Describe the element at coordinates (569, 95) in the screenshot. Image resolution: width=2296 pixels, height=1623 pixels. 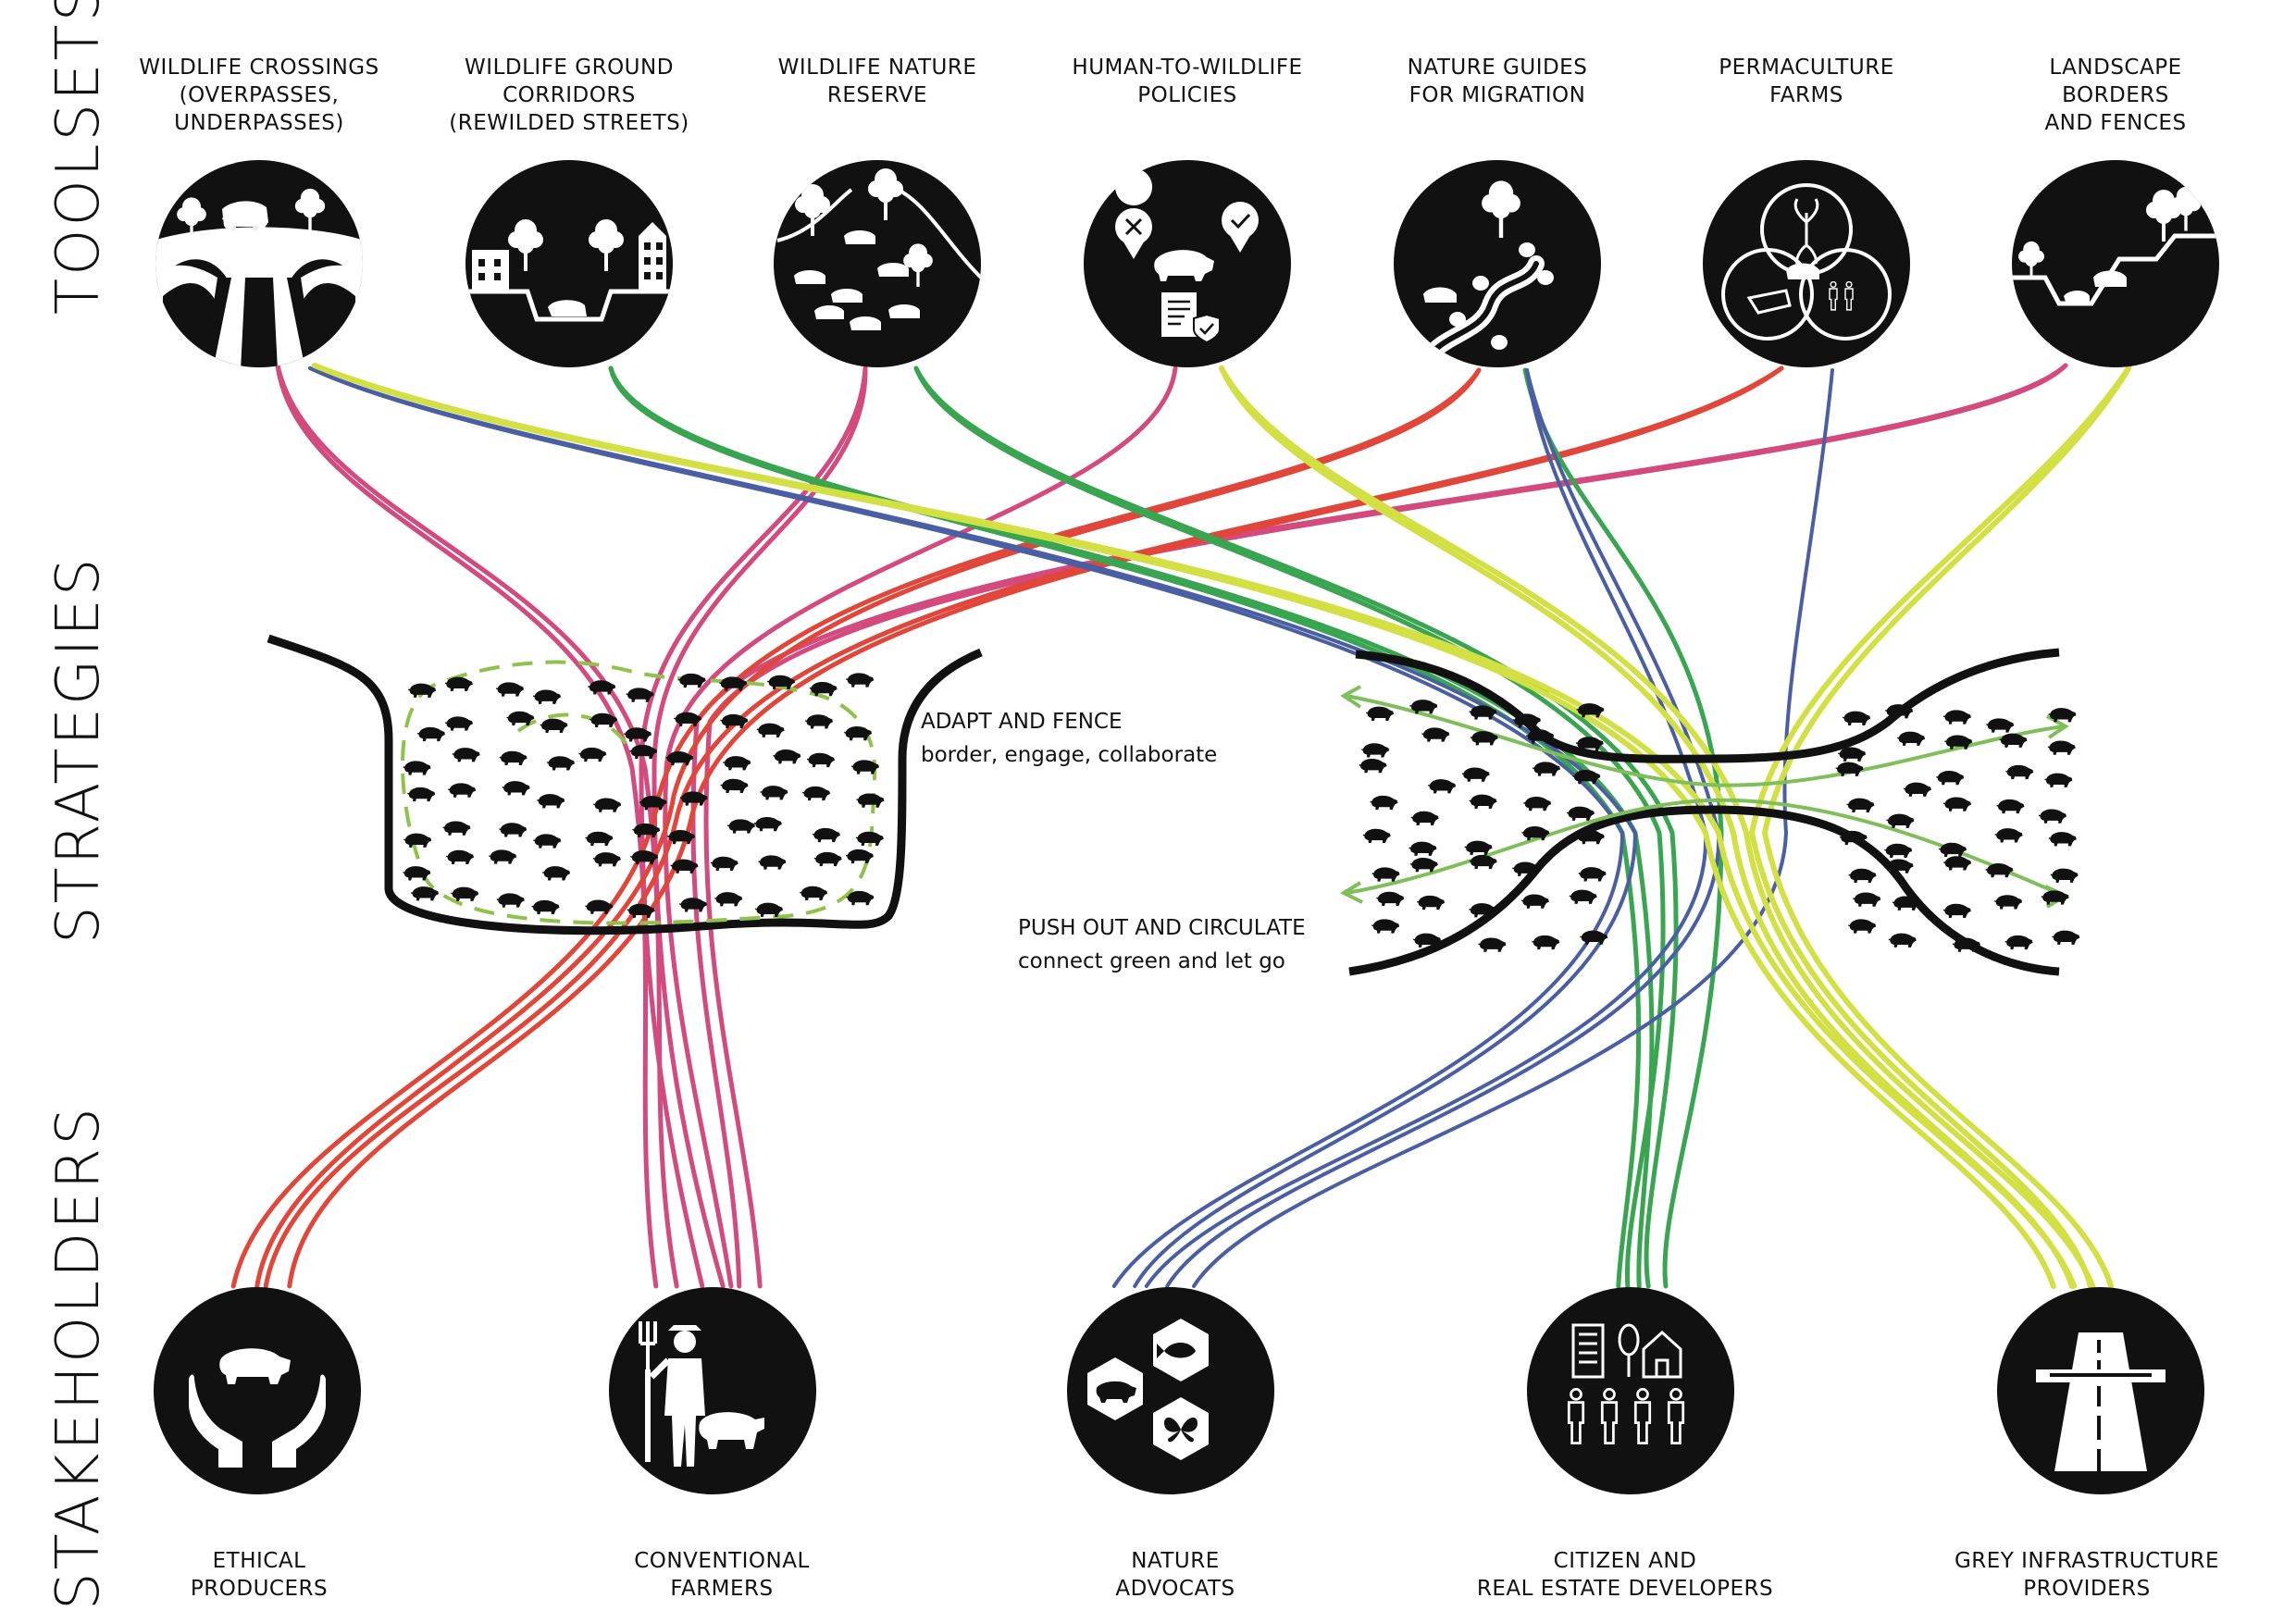
I see `toolset-label-line: CORRIDORS` at that location.